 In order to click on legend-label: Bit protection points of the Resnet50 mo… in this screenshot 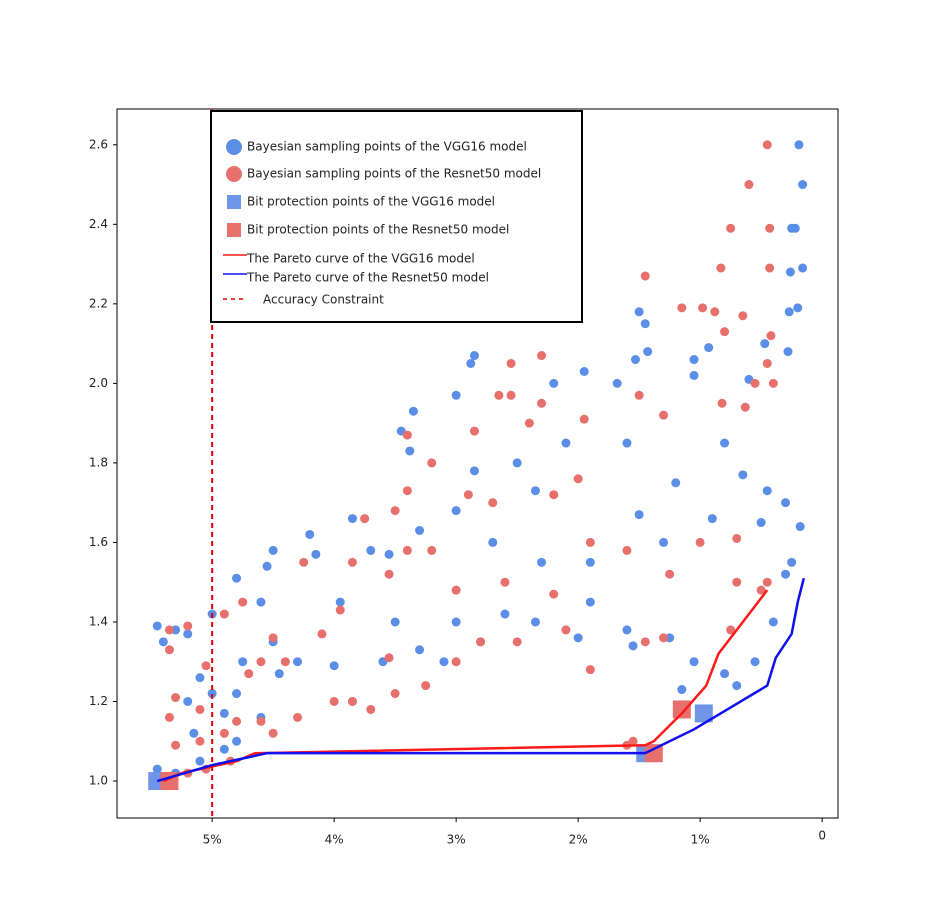, I will do `click(378, 230)`.